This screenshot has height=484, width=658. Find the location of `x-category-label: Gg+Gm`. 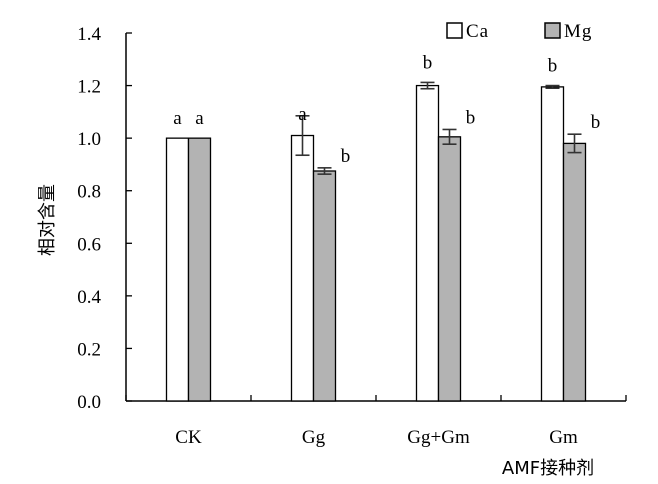

x-category-label: Gg+Gm is located at coordinates (438, 437).